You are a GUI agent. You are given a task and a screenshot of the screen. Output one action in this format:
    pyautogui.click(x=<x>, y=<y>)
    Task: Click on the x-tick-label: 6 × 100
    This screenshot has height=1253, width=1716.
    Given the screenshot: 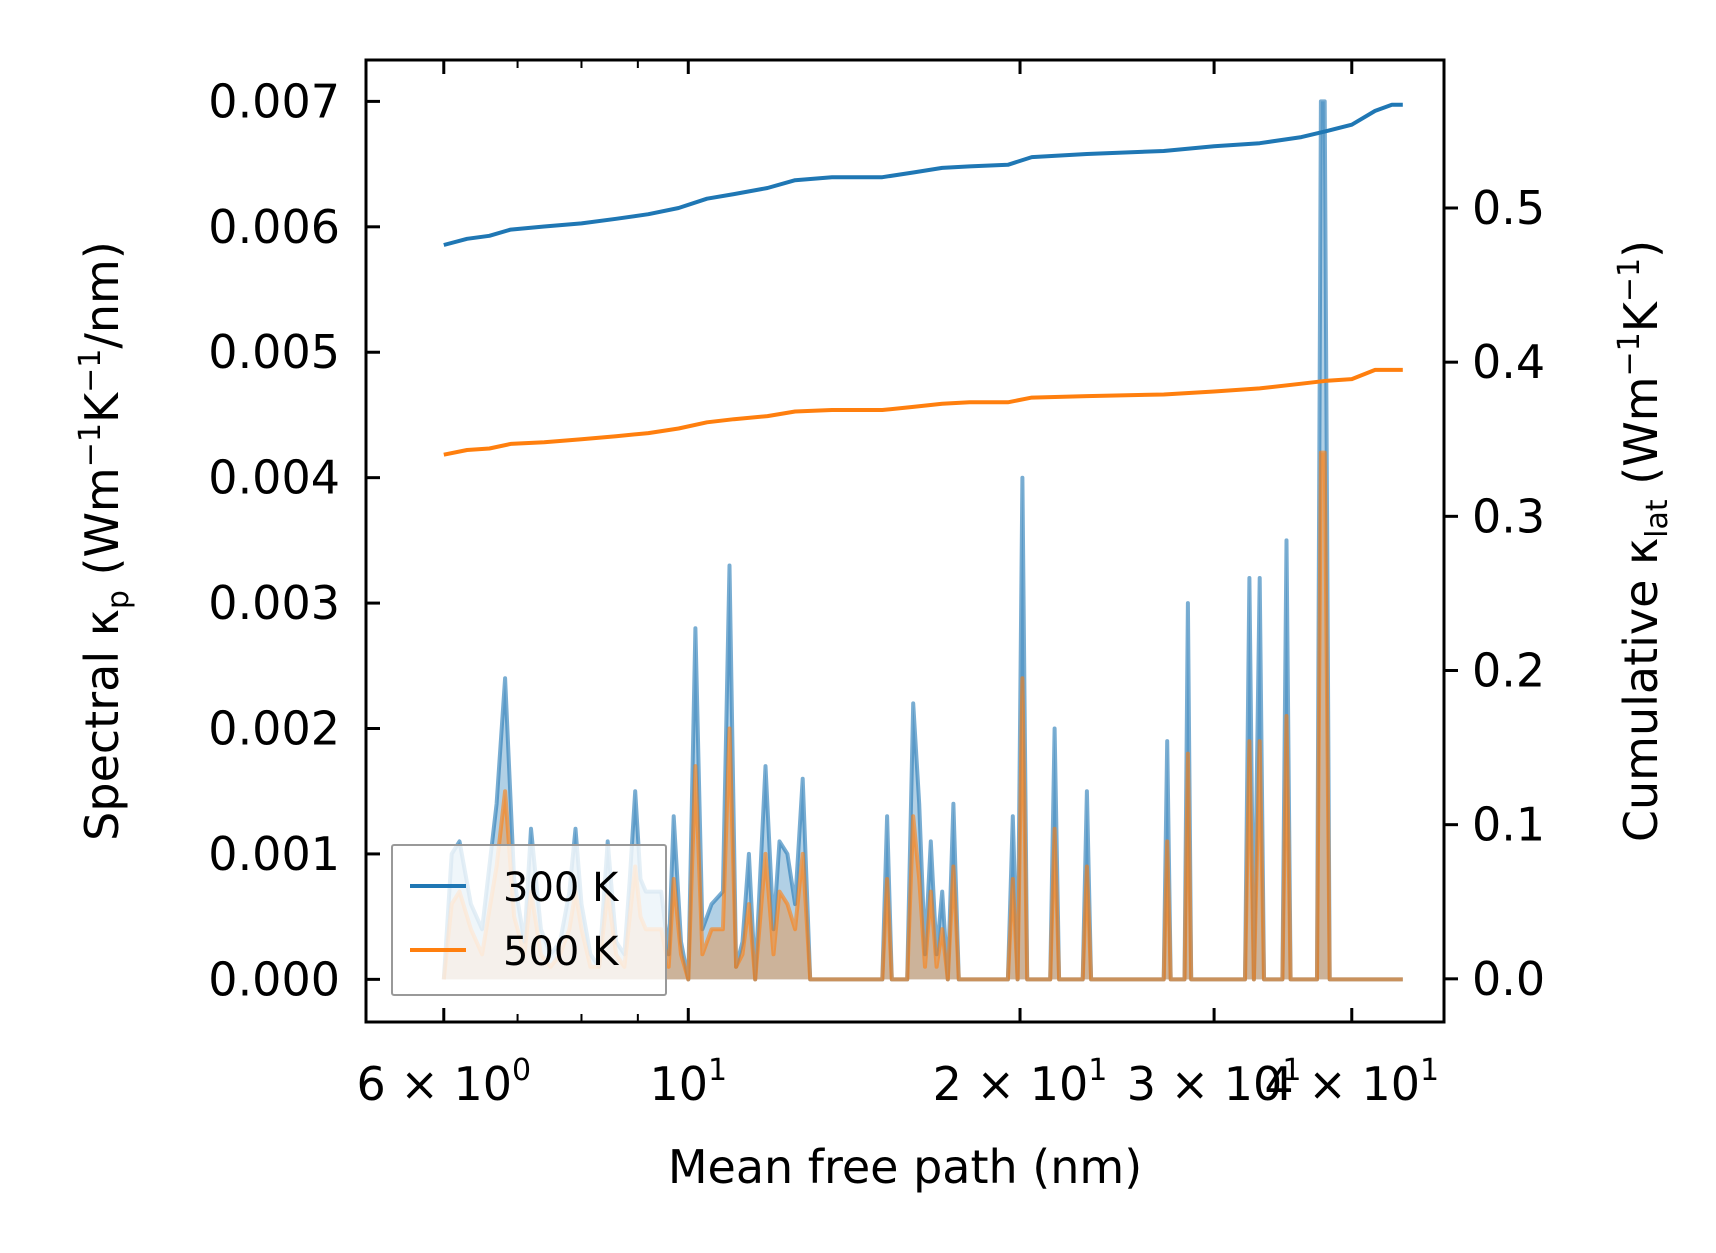 What is the action you would take?
    pyautogui.click(x=443, y=1082)
    